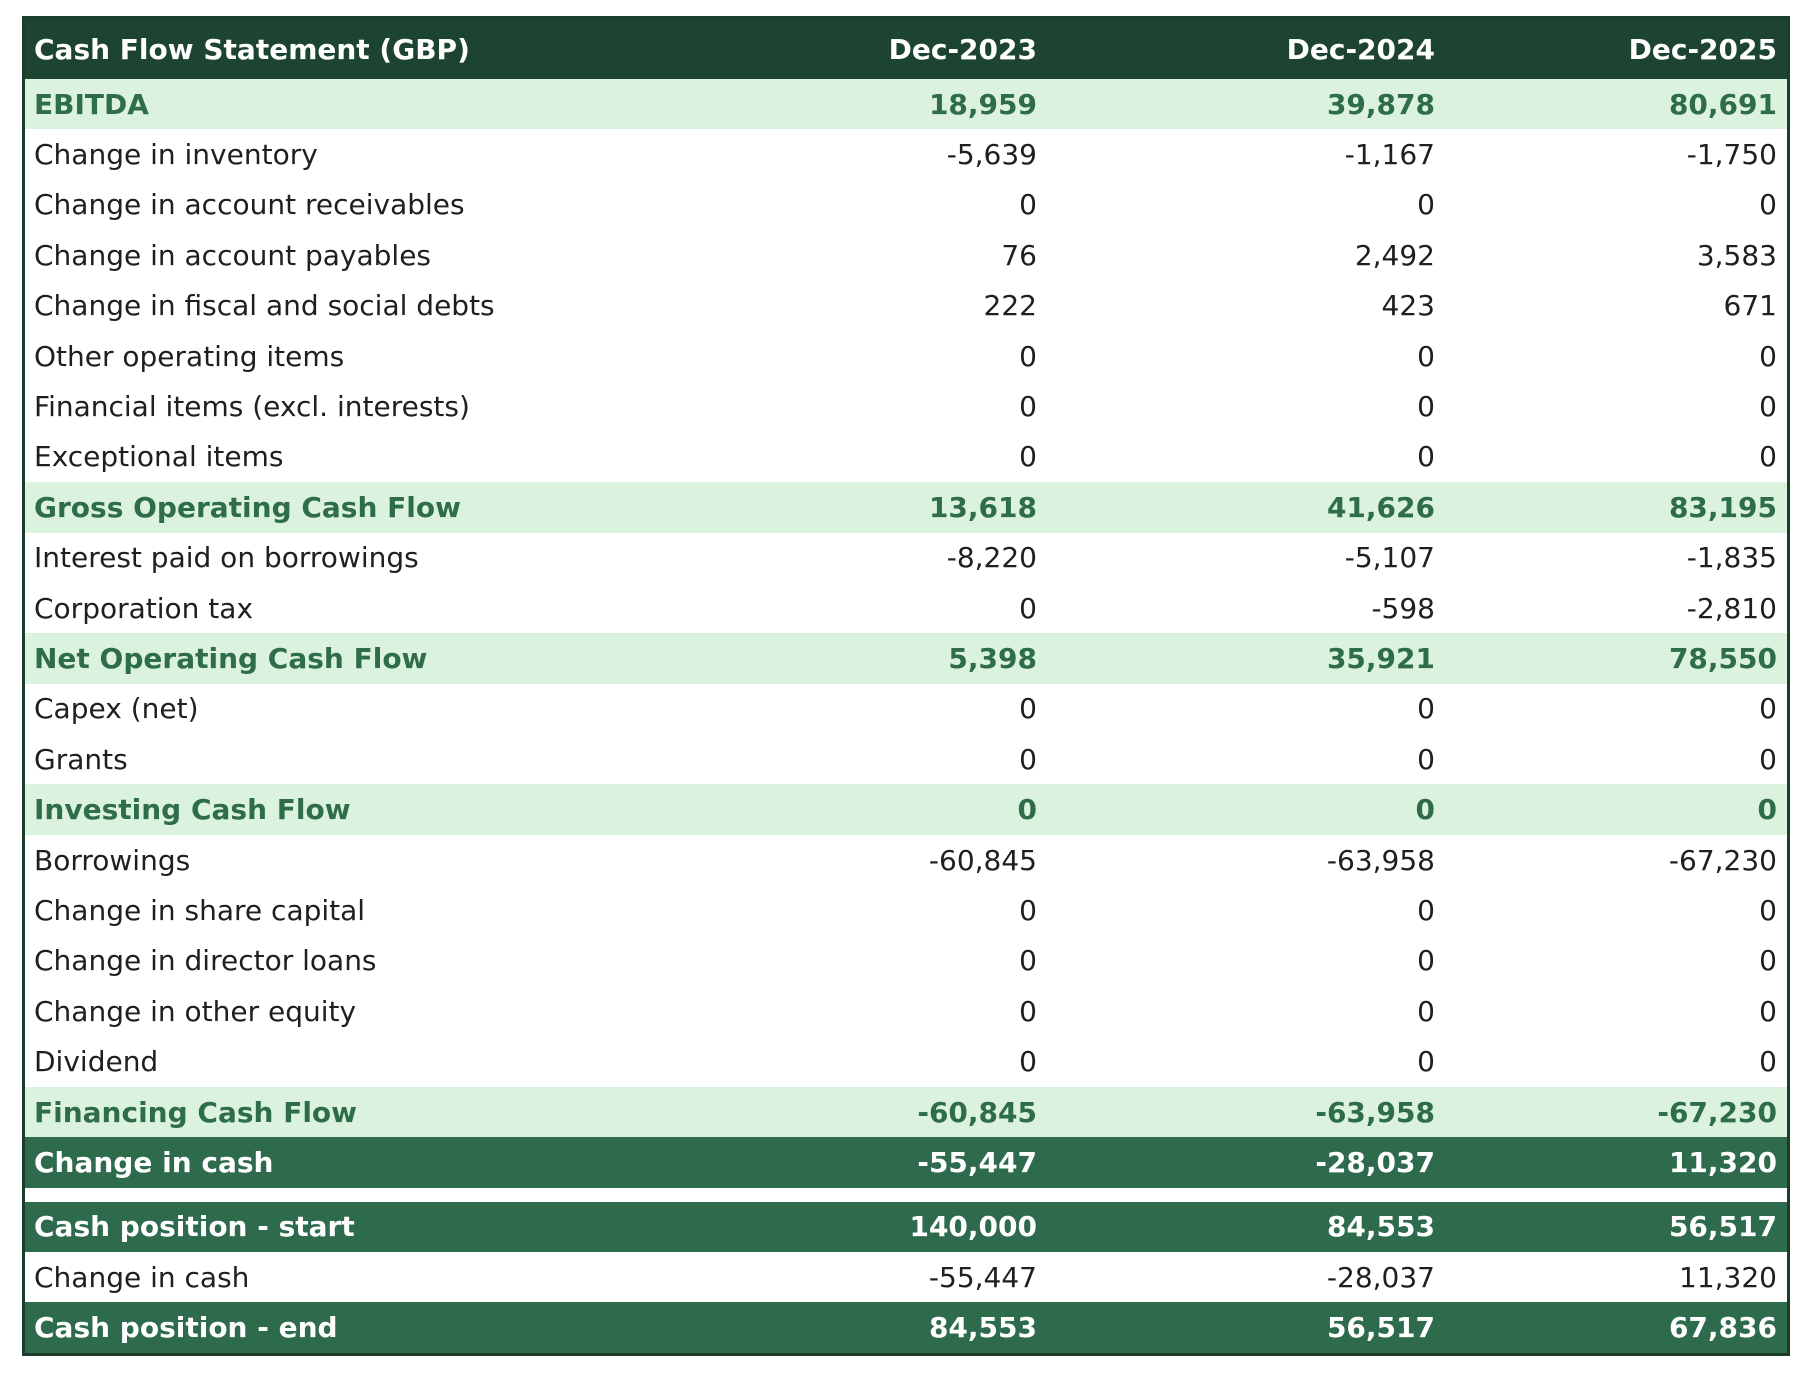 The image size is (1800, 1380). I want to click on row-value: 41,626, so click(1380, 507).